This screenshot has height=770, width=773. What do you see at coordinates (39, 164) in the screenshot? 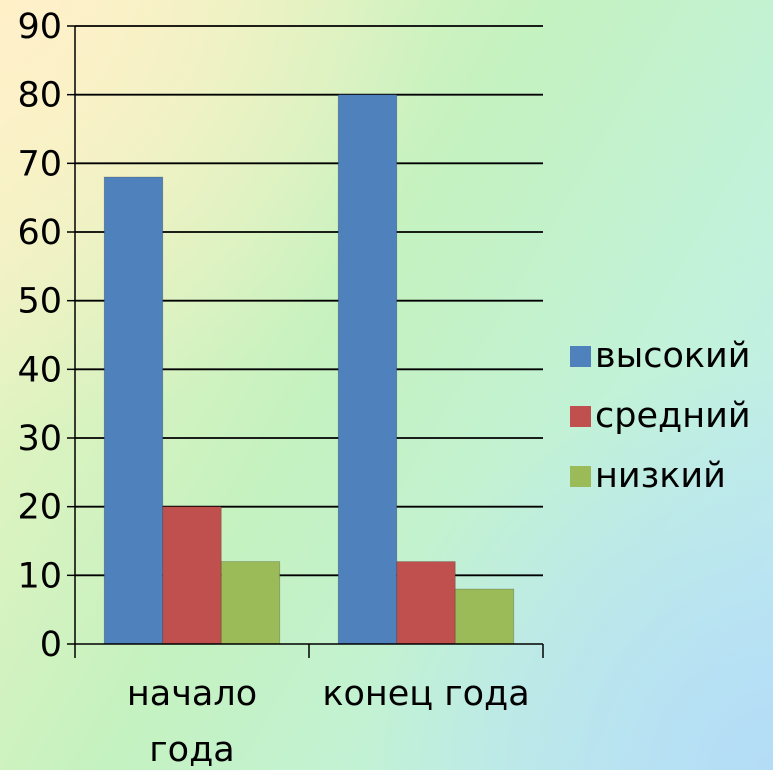
I see `y-tick-label: 70` at bounding box center [39, 164].